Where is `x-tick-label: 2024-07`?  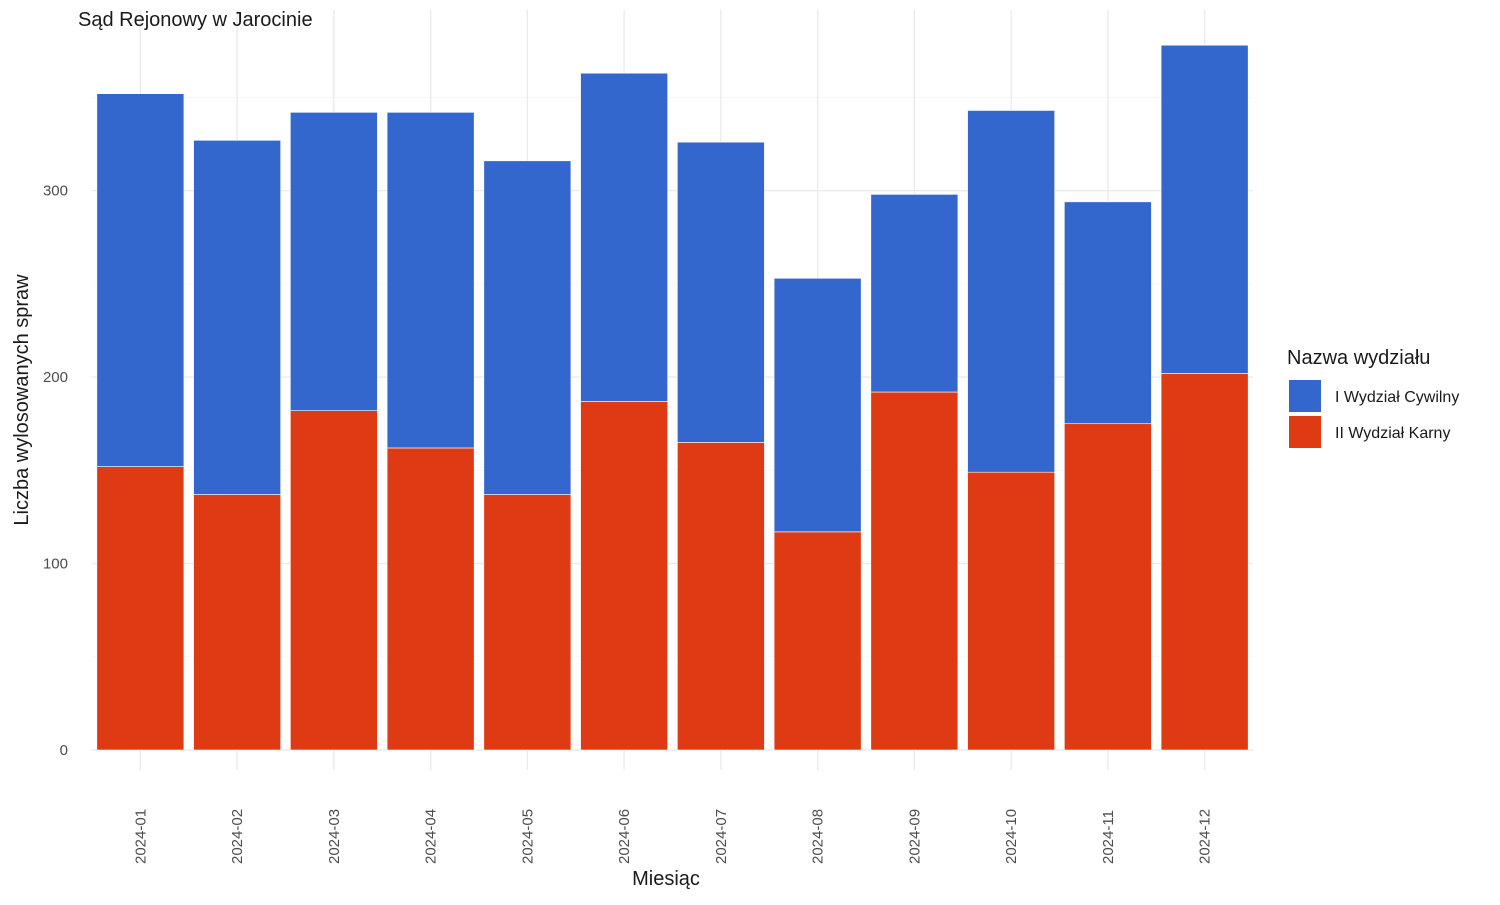
x-tick-label: 2024-07 is located at coordinates (721, 836).